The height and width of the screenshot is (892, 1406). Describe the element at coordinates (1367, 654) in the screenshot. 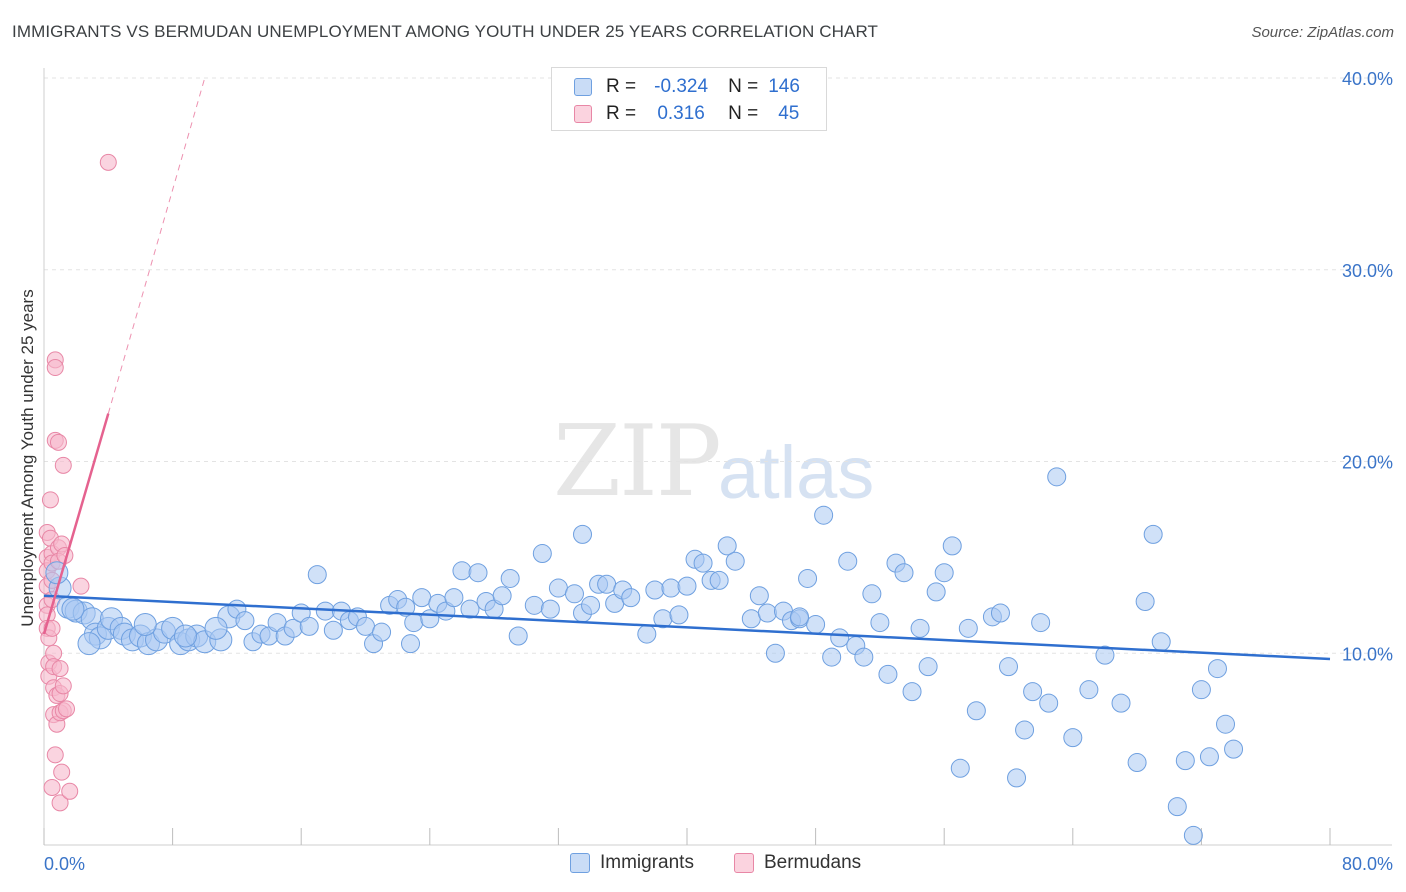

I see `y-tick-label: 10.0%` at that location.